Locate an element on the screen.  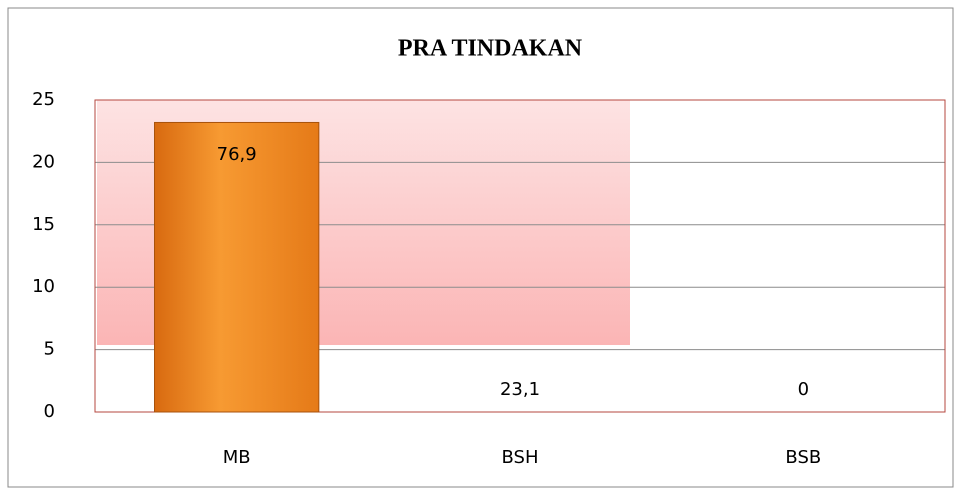
y-tick-label: 10 is located at coordinates (43, 286).